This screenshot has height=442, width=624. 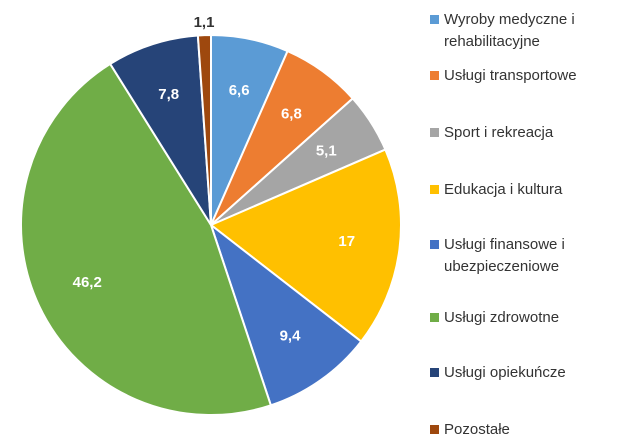 What do you see at coordinates (505, 372) in the screenshot?
I see `legend-label: Usługi opiekuńcze` at bounding box center [505, 372].